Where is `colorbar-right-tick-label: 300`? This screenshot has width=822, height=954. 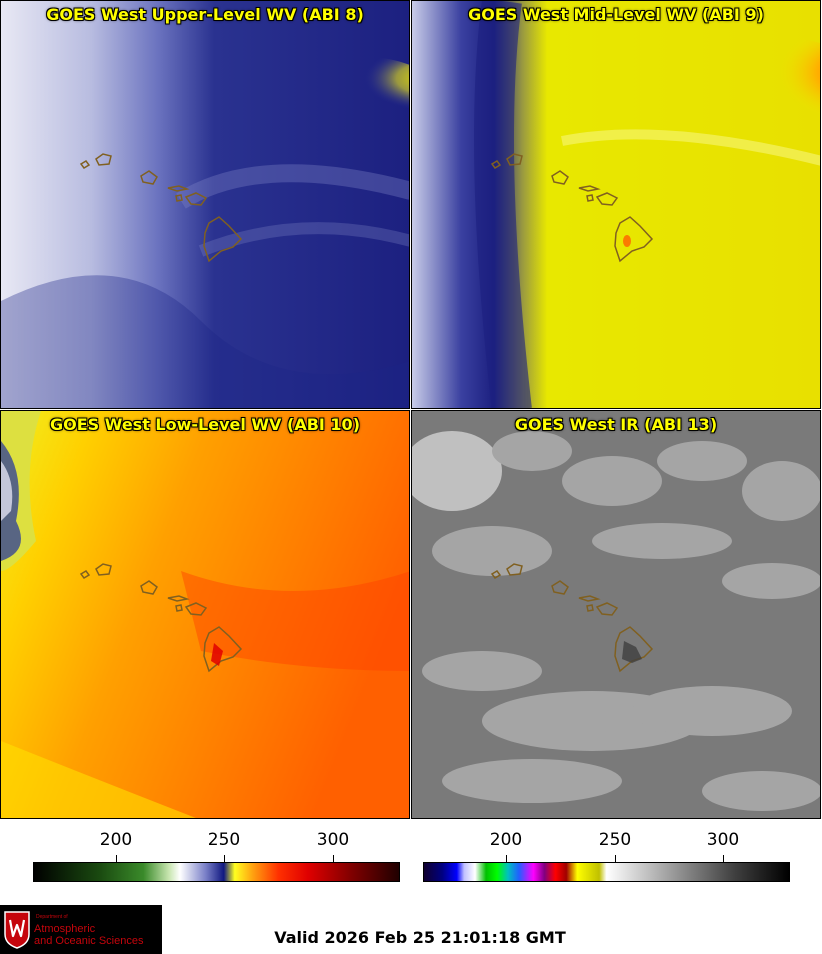 colorbar-right-tick-label: 300 is located at coordinates (723, 840).